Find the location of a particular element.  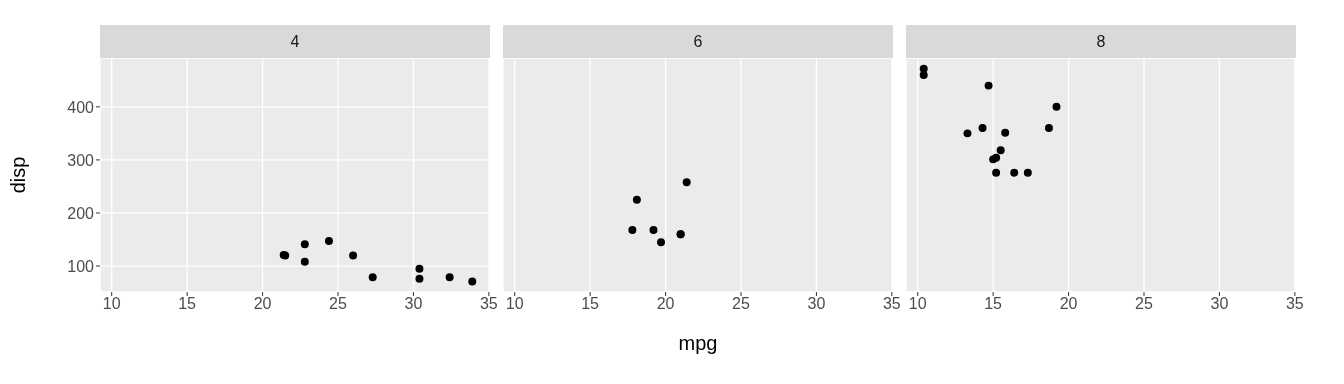

y-axis-title: disp is located at coordinates (18, 175).